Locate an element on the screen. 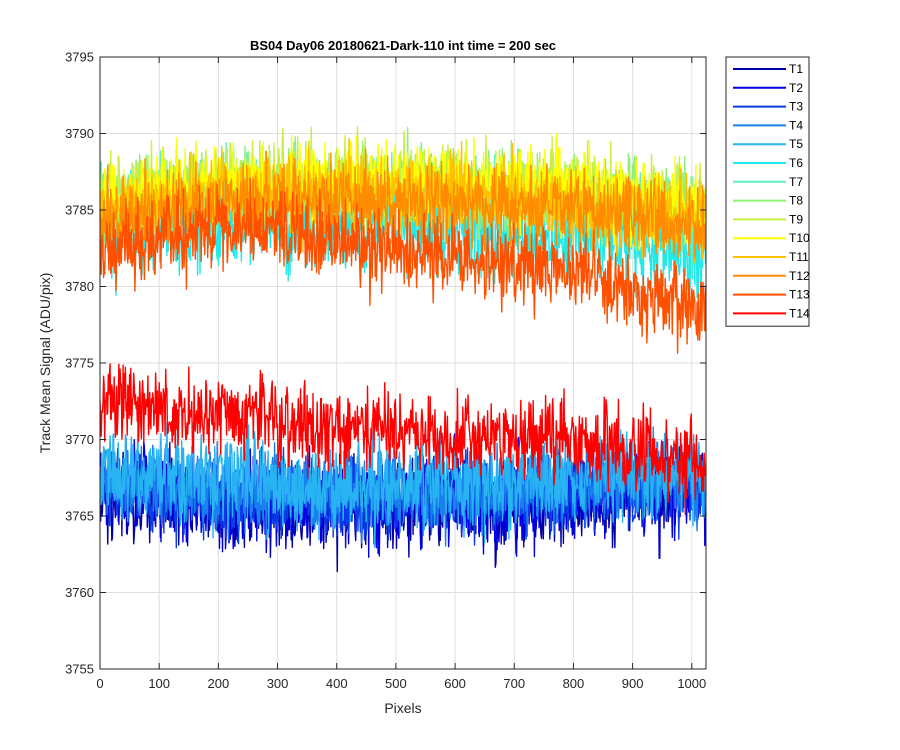  x-tick-label: 900 is located at coordinates (633, 683).